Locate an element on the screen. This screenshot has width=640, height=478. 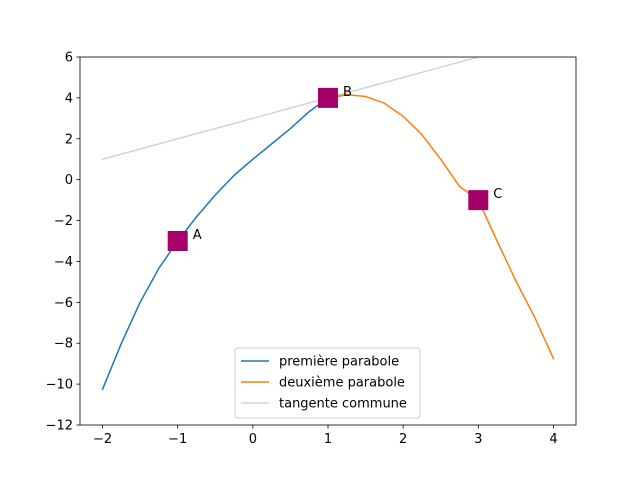
y-tick-label: −4 is located at coordinates (63, 262).